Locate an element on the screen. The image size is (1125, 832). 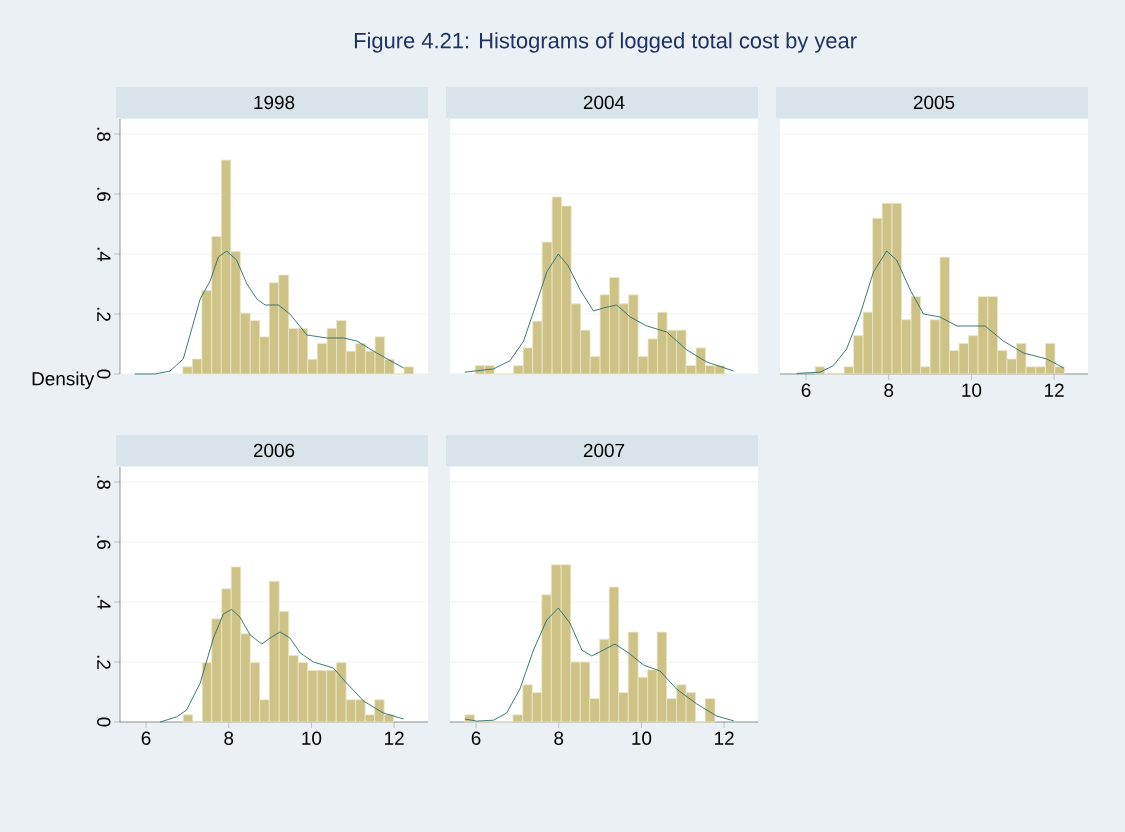
chart-subtitle: 2006 is located at coordinates (274, 450).